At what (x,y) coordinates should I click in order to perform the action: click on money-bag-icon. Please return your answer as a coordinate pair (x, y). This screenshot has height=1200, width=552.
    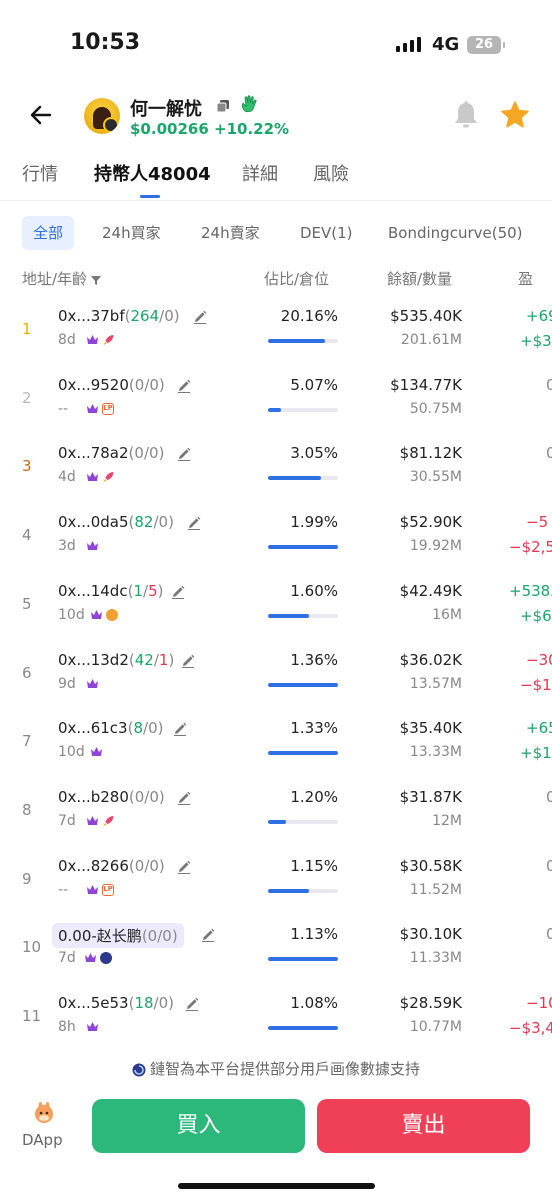
    Looking at the image, I should click on (112, 614).